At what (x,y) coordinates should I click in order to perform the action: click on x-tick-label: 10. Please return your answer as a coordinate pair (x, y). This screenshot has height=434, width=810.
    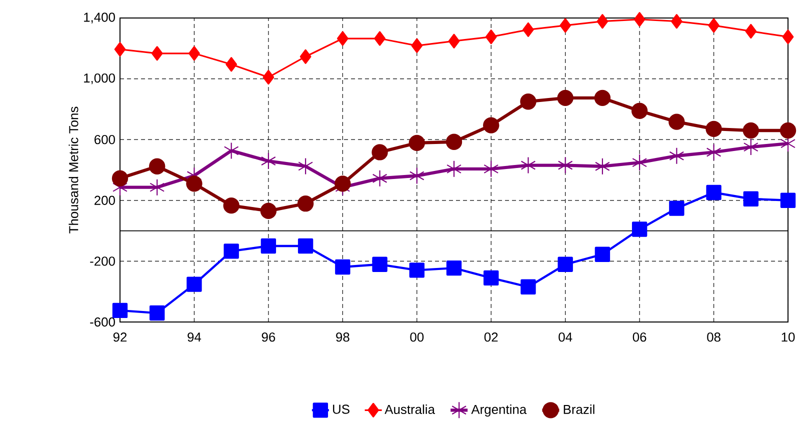
    Looking at the image, I should click on (788, 337).